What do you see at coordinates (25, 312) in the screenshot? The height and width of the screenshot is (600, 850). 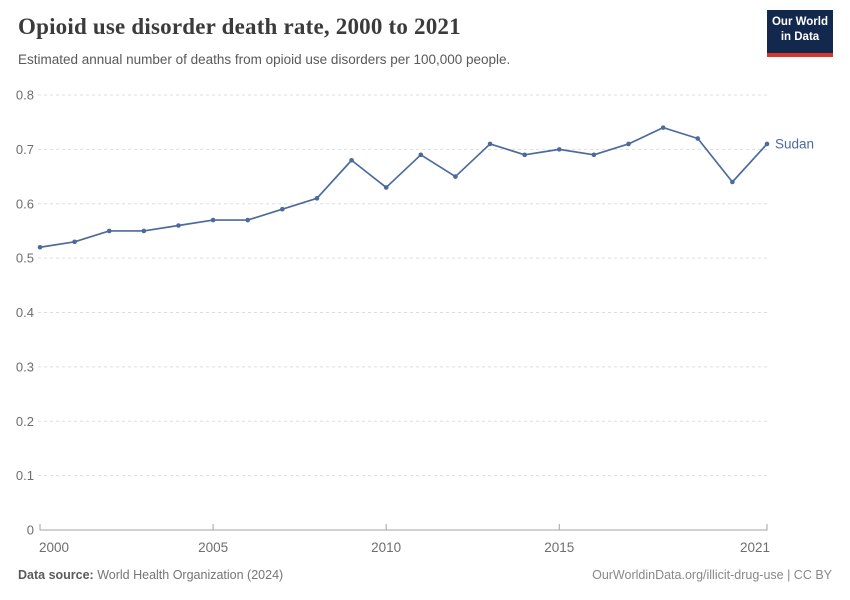 I see `y-axis-tick-label: 0.4` at bounding box center [25, 312].